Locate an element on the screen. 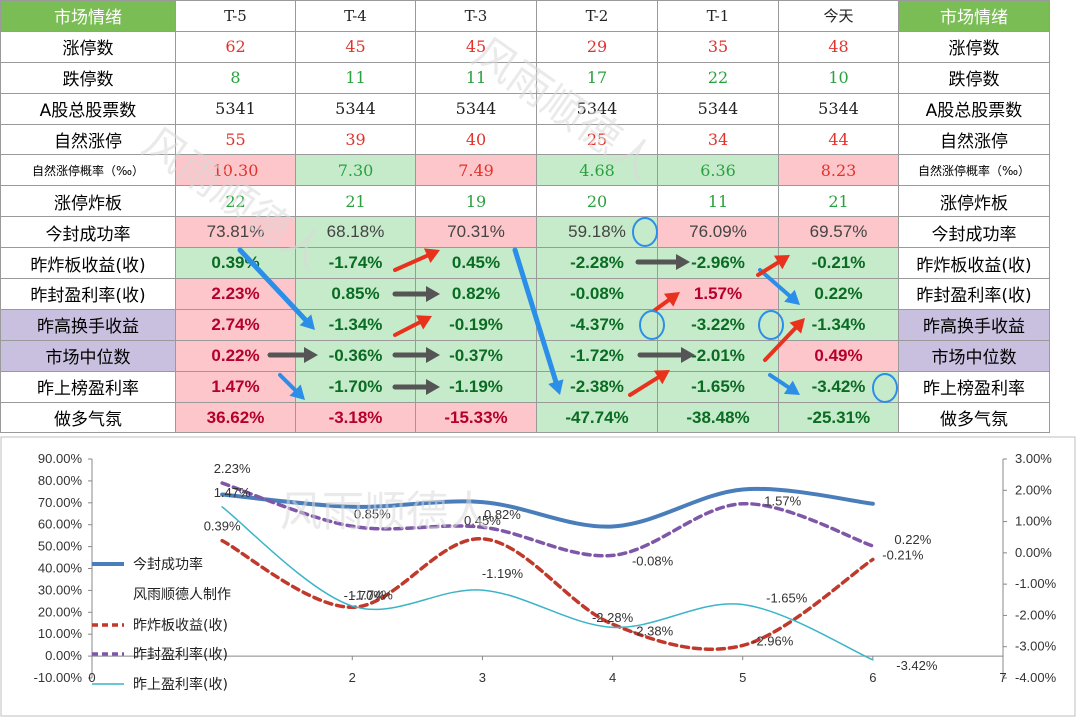  row-label: 昨炸板收益(收) is located at coordinates (88, 263).